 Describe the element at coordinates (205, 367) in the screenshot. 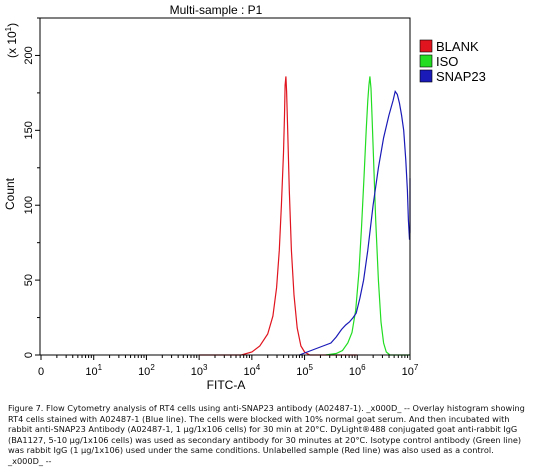

I see `x-tick-exponent: 3` at that location.